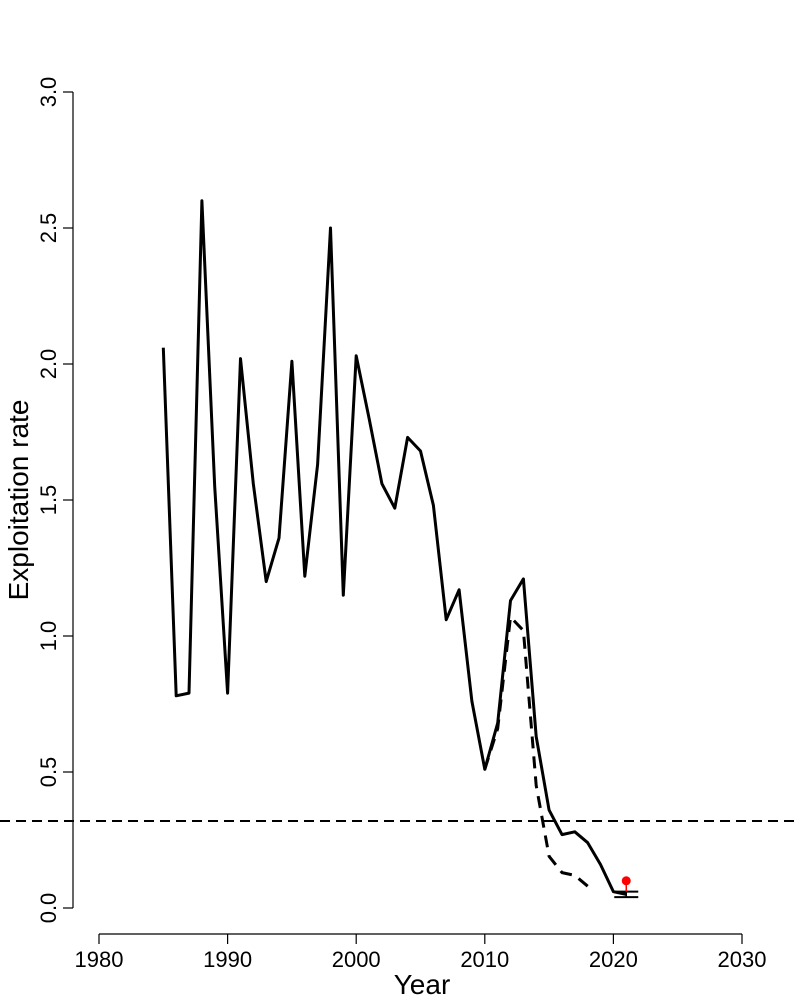 Image resolution: width=800 pixels, height=1000 pixels. I want to click on x-axis-title: Year, so click(422, 984).